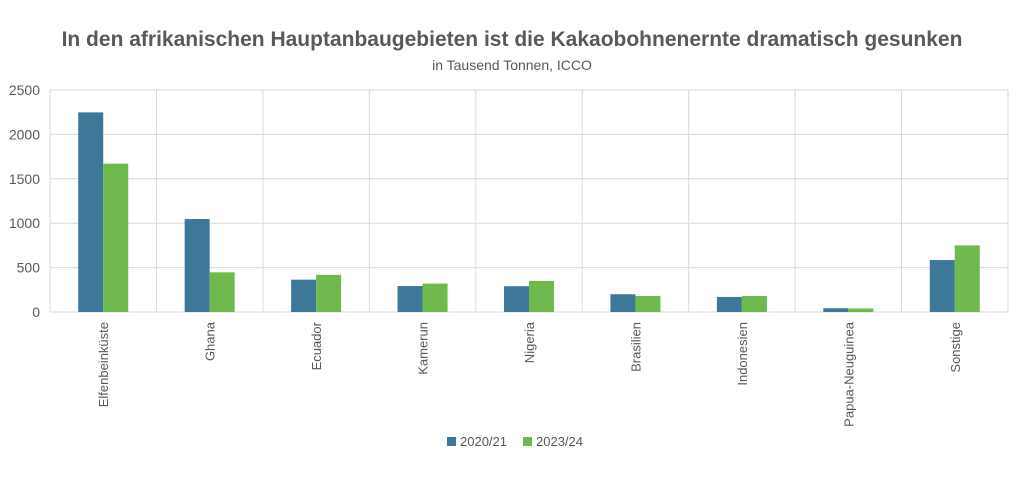 This screenshot has width=1024, height=488. I want to click on x-category-label: Indonesien, so click(742, 354).